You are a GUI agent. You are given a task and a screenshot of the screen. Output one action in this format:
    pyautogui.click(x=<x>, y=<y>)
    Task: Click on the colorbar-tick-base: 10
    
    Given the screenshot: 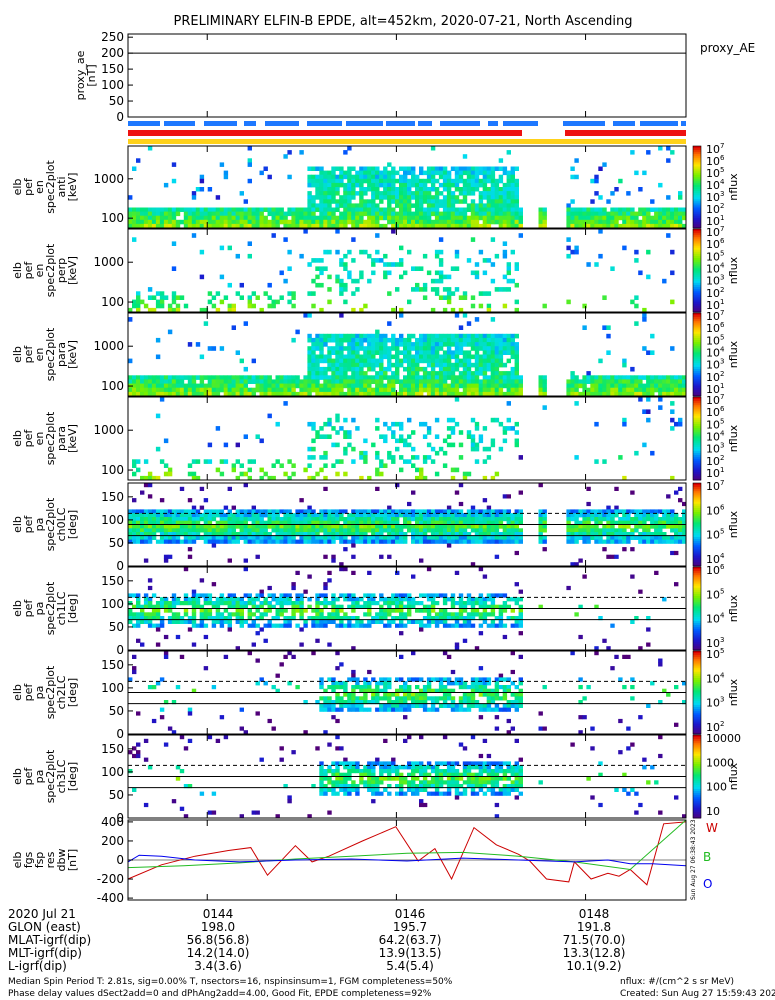 What is the action you would take?
    pyautogui.click(x=713, y=353)
    